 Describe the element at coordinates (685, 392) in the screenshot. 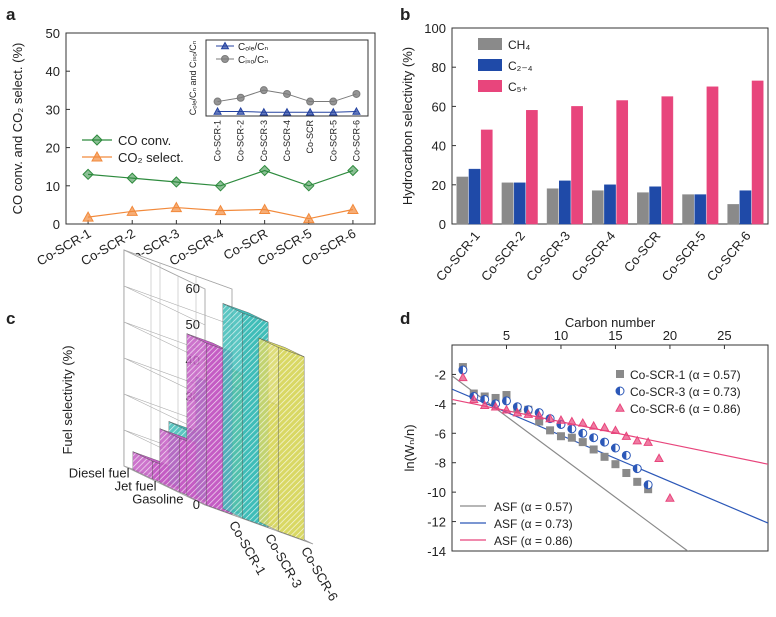

I see `panel-d-legend-label: Co-SCR-3 (α = 0.73)` at that location.